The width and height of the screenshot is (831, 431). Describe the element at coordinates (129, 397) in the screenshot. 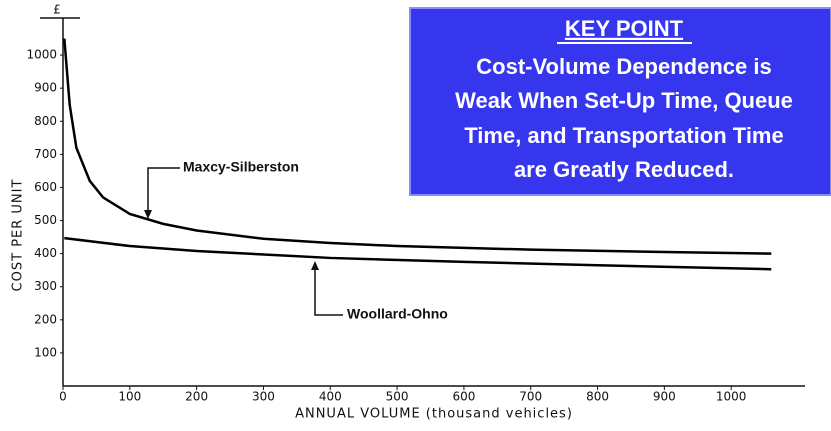

I see `x-tick-label: 100` at that location.